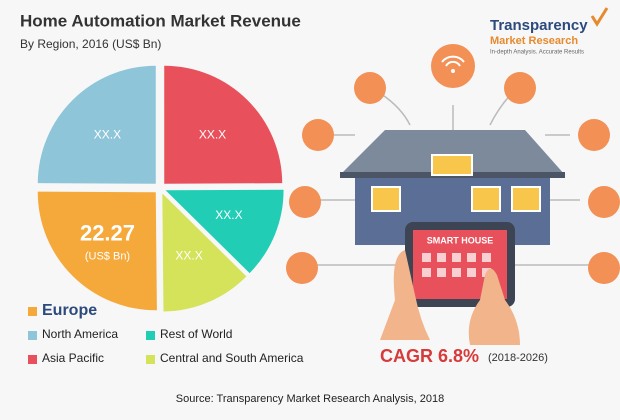 The width and height of the screenshot is (620, 420). I want to click on legend-label: Central and South America, so click(232, 358).